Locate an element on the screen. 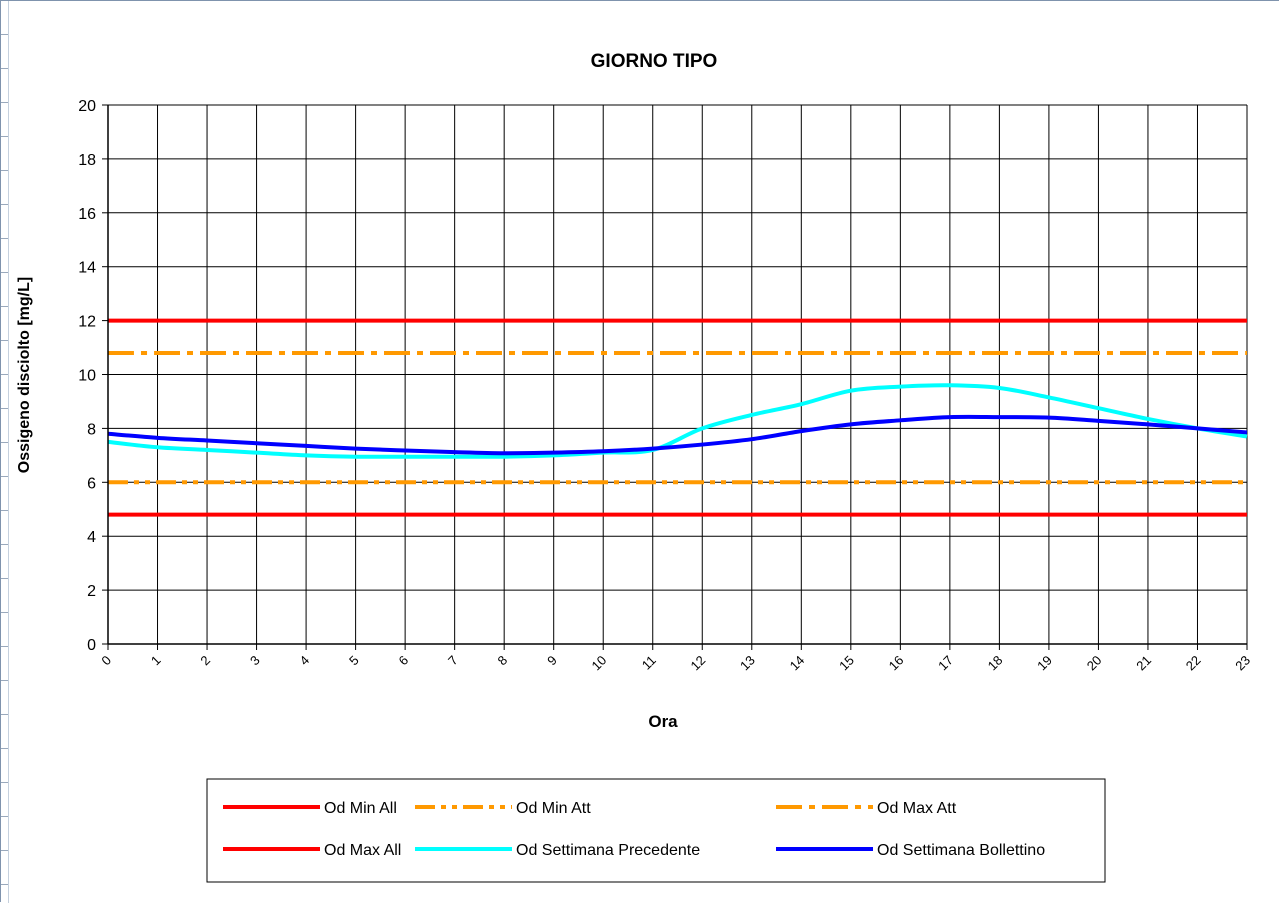 The height and width of the screenshot is (908, 1279). y-tick-label-20: 20 is located at coordinates (87, 106).